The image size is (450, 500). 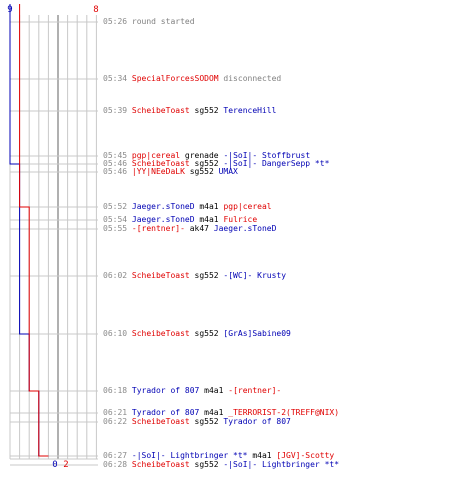 I want to click on player-name: TerenceHill, so click(x=250, y=110).